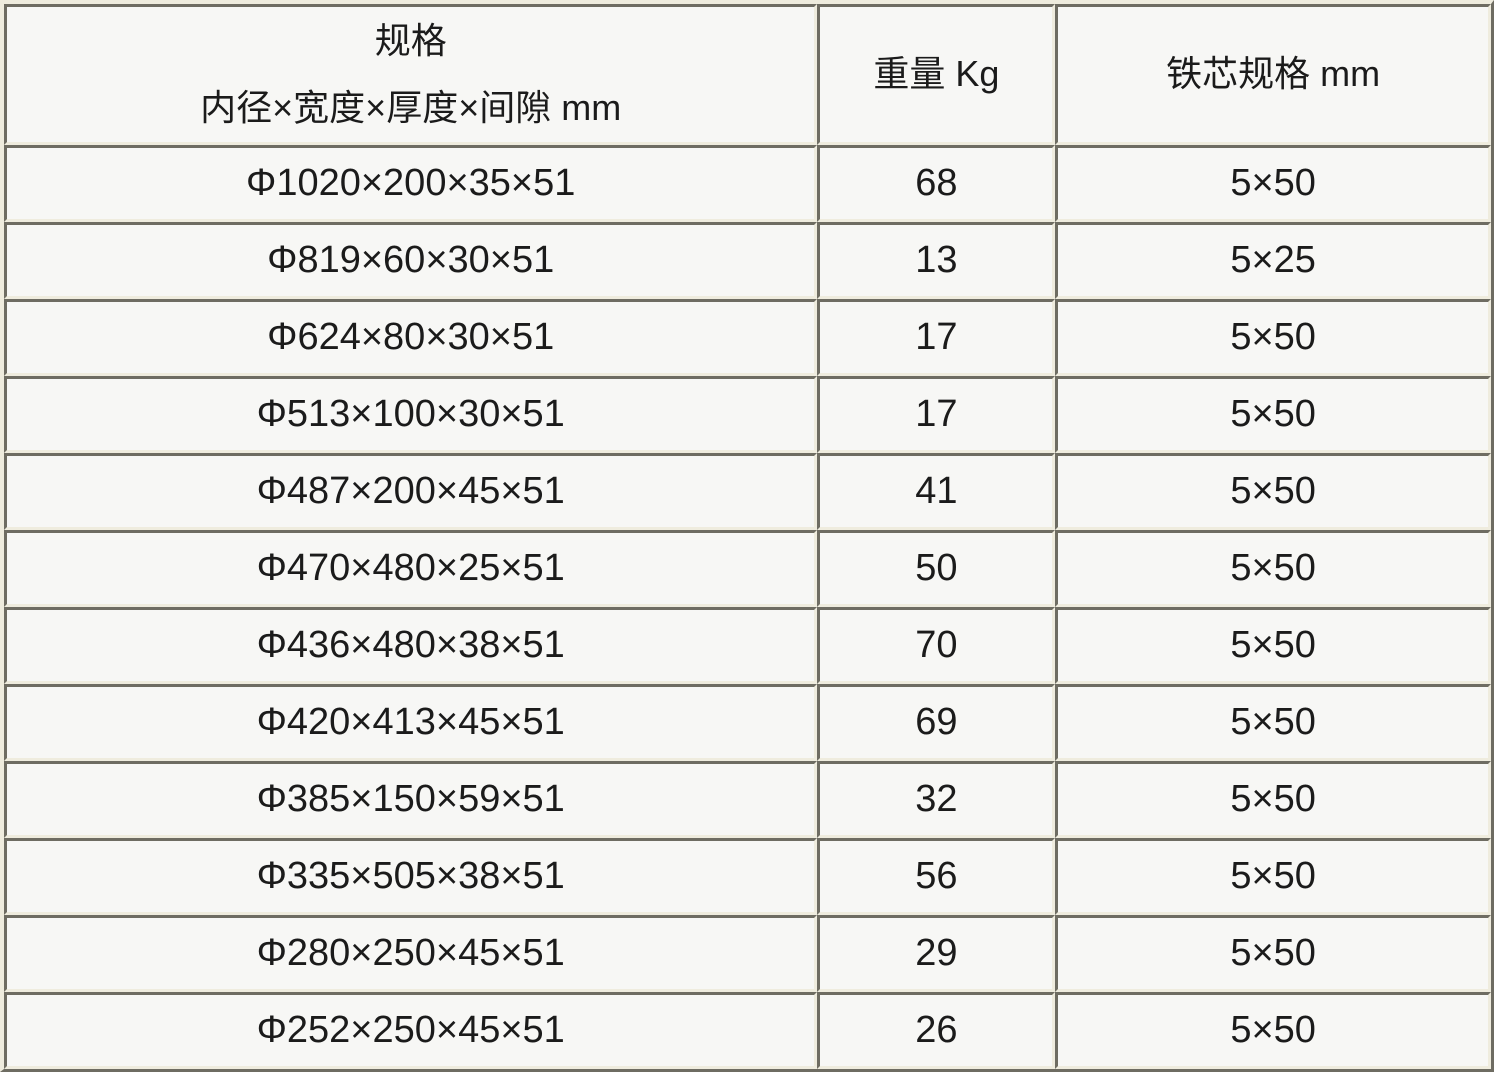 Image resolution: width=1494 pixels, height=1072 pixels. Describe the element at coordinates (411, 953) in the screenshot. I see `spec-cell: Φ280×250×45×51` at that location.